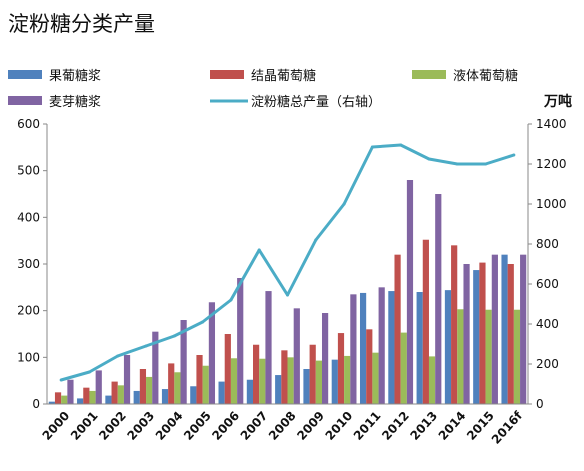 The width and height of the screenshot is (584, 471). I want to click on left-axis-tick-label: 0, so click(36, 404).